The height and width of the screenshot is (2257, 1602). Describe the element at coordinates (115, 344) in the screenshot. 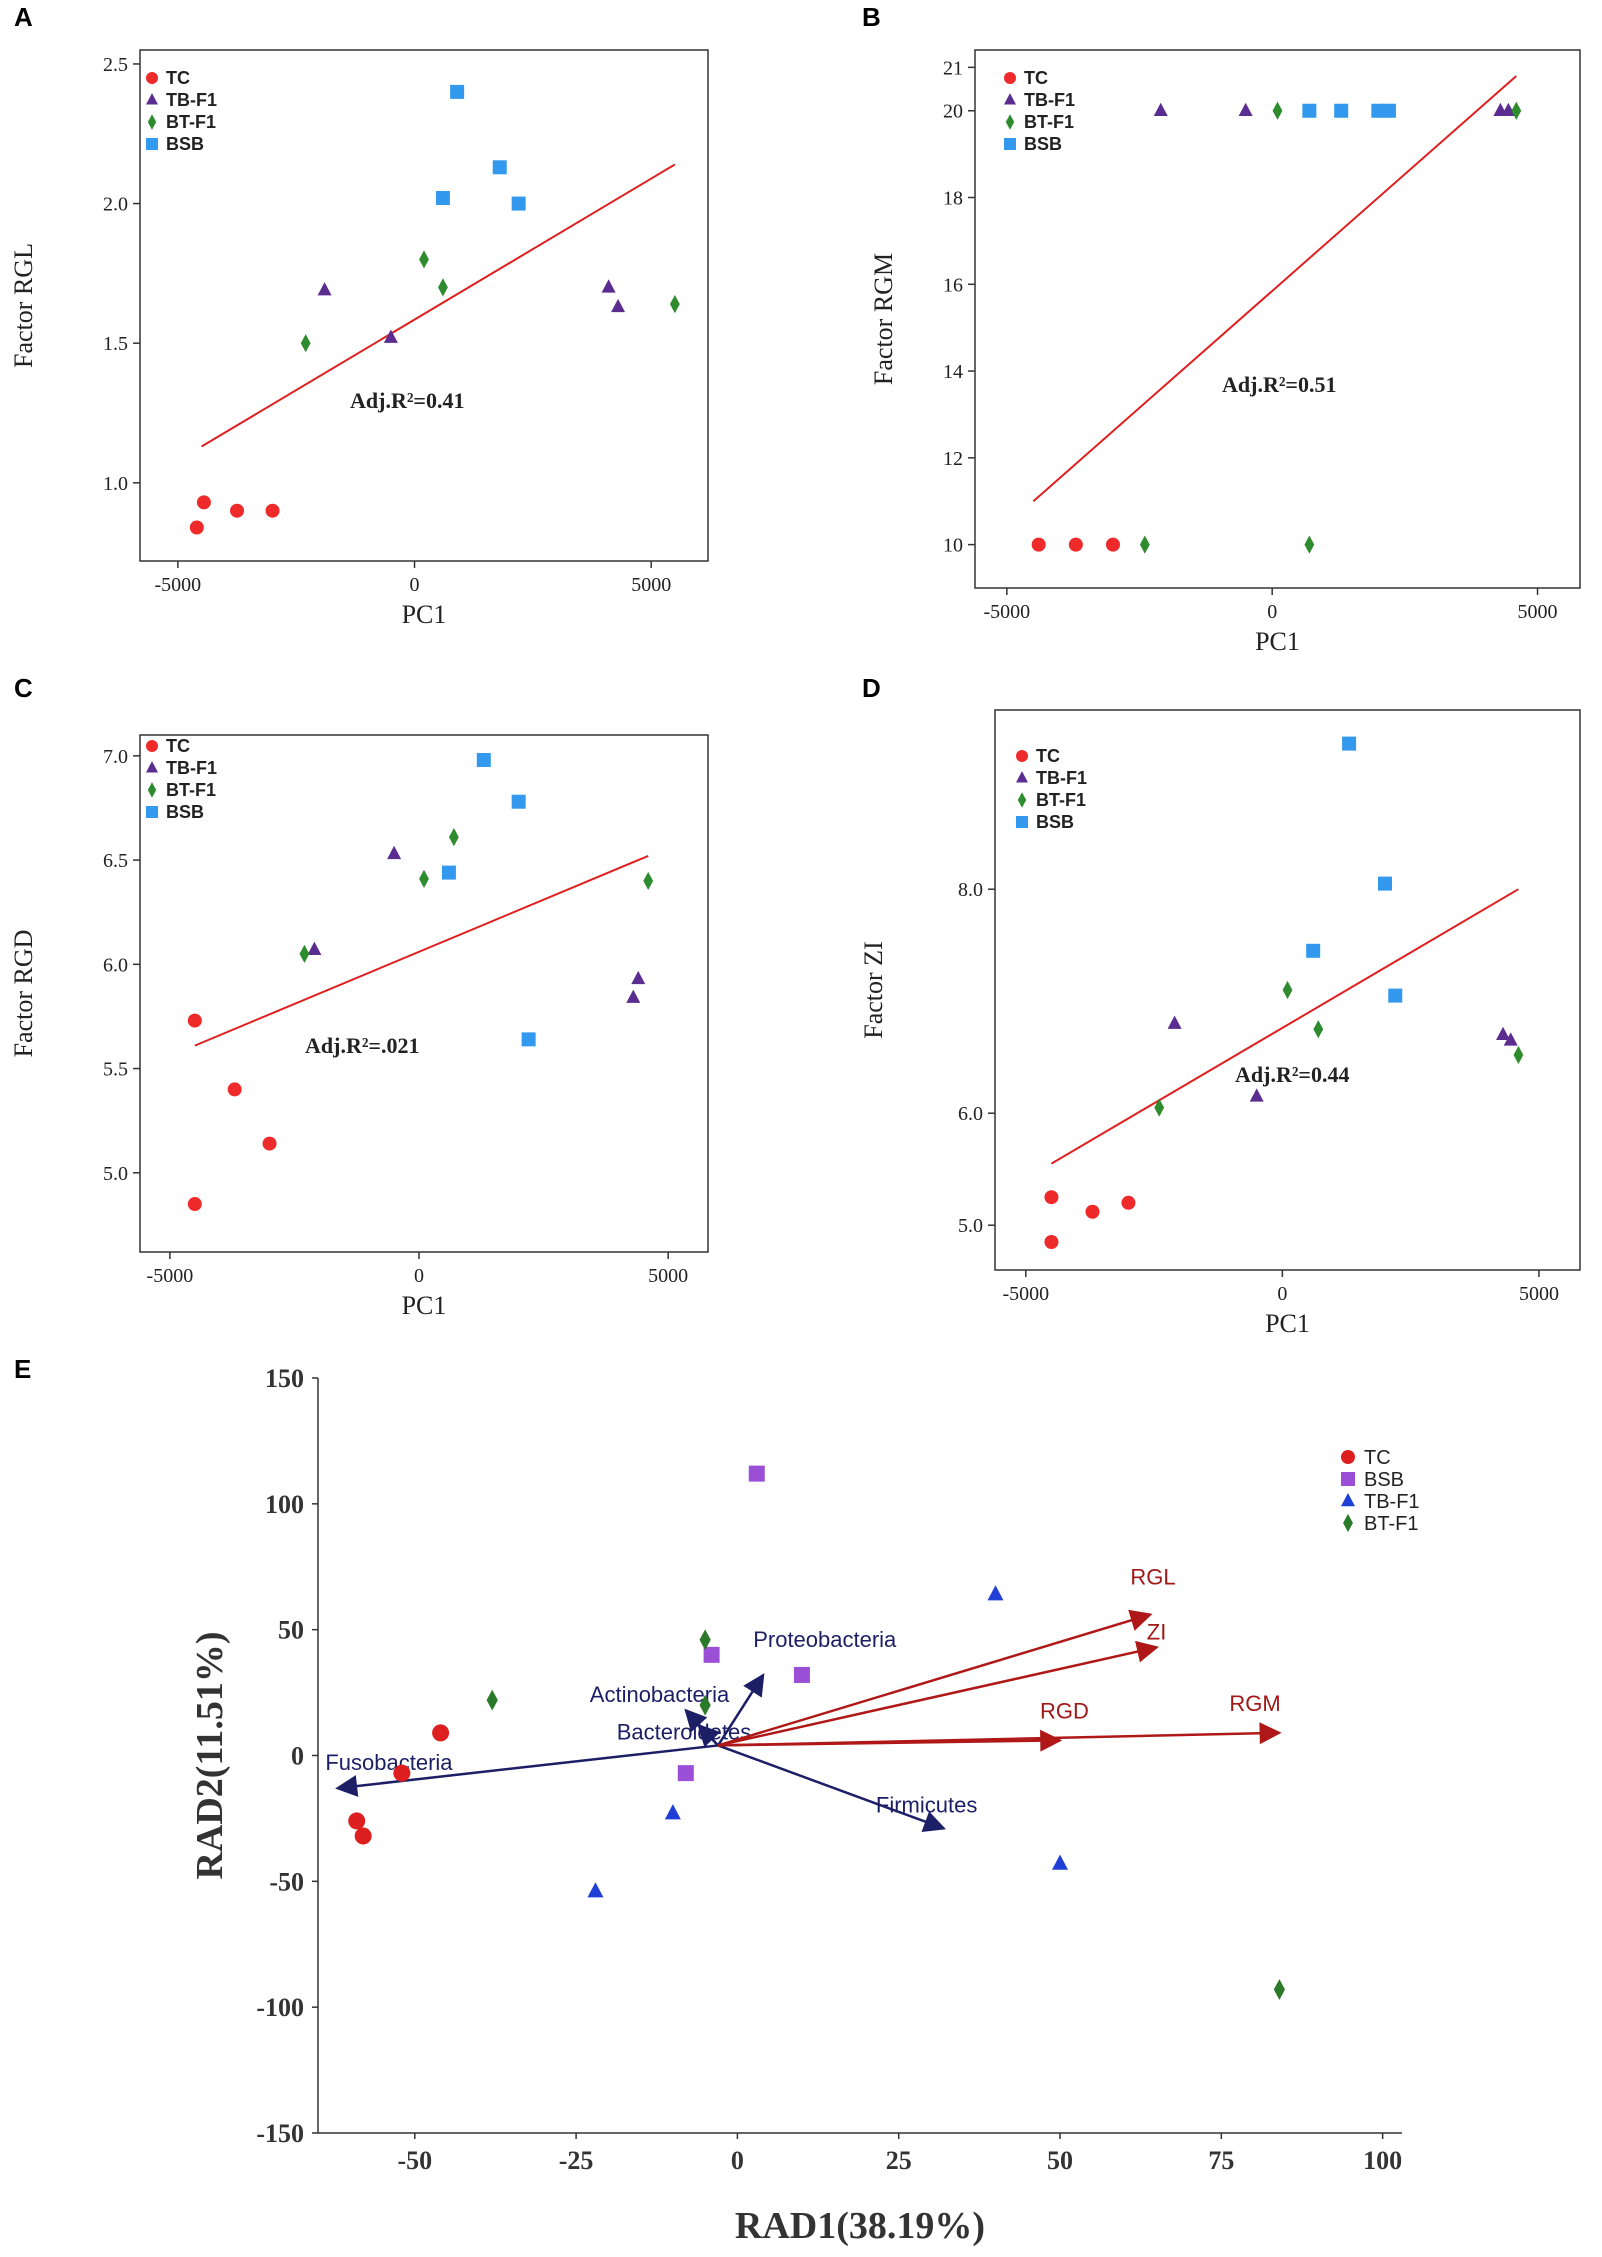

I see `y-tick-label: 1.5` at that location.